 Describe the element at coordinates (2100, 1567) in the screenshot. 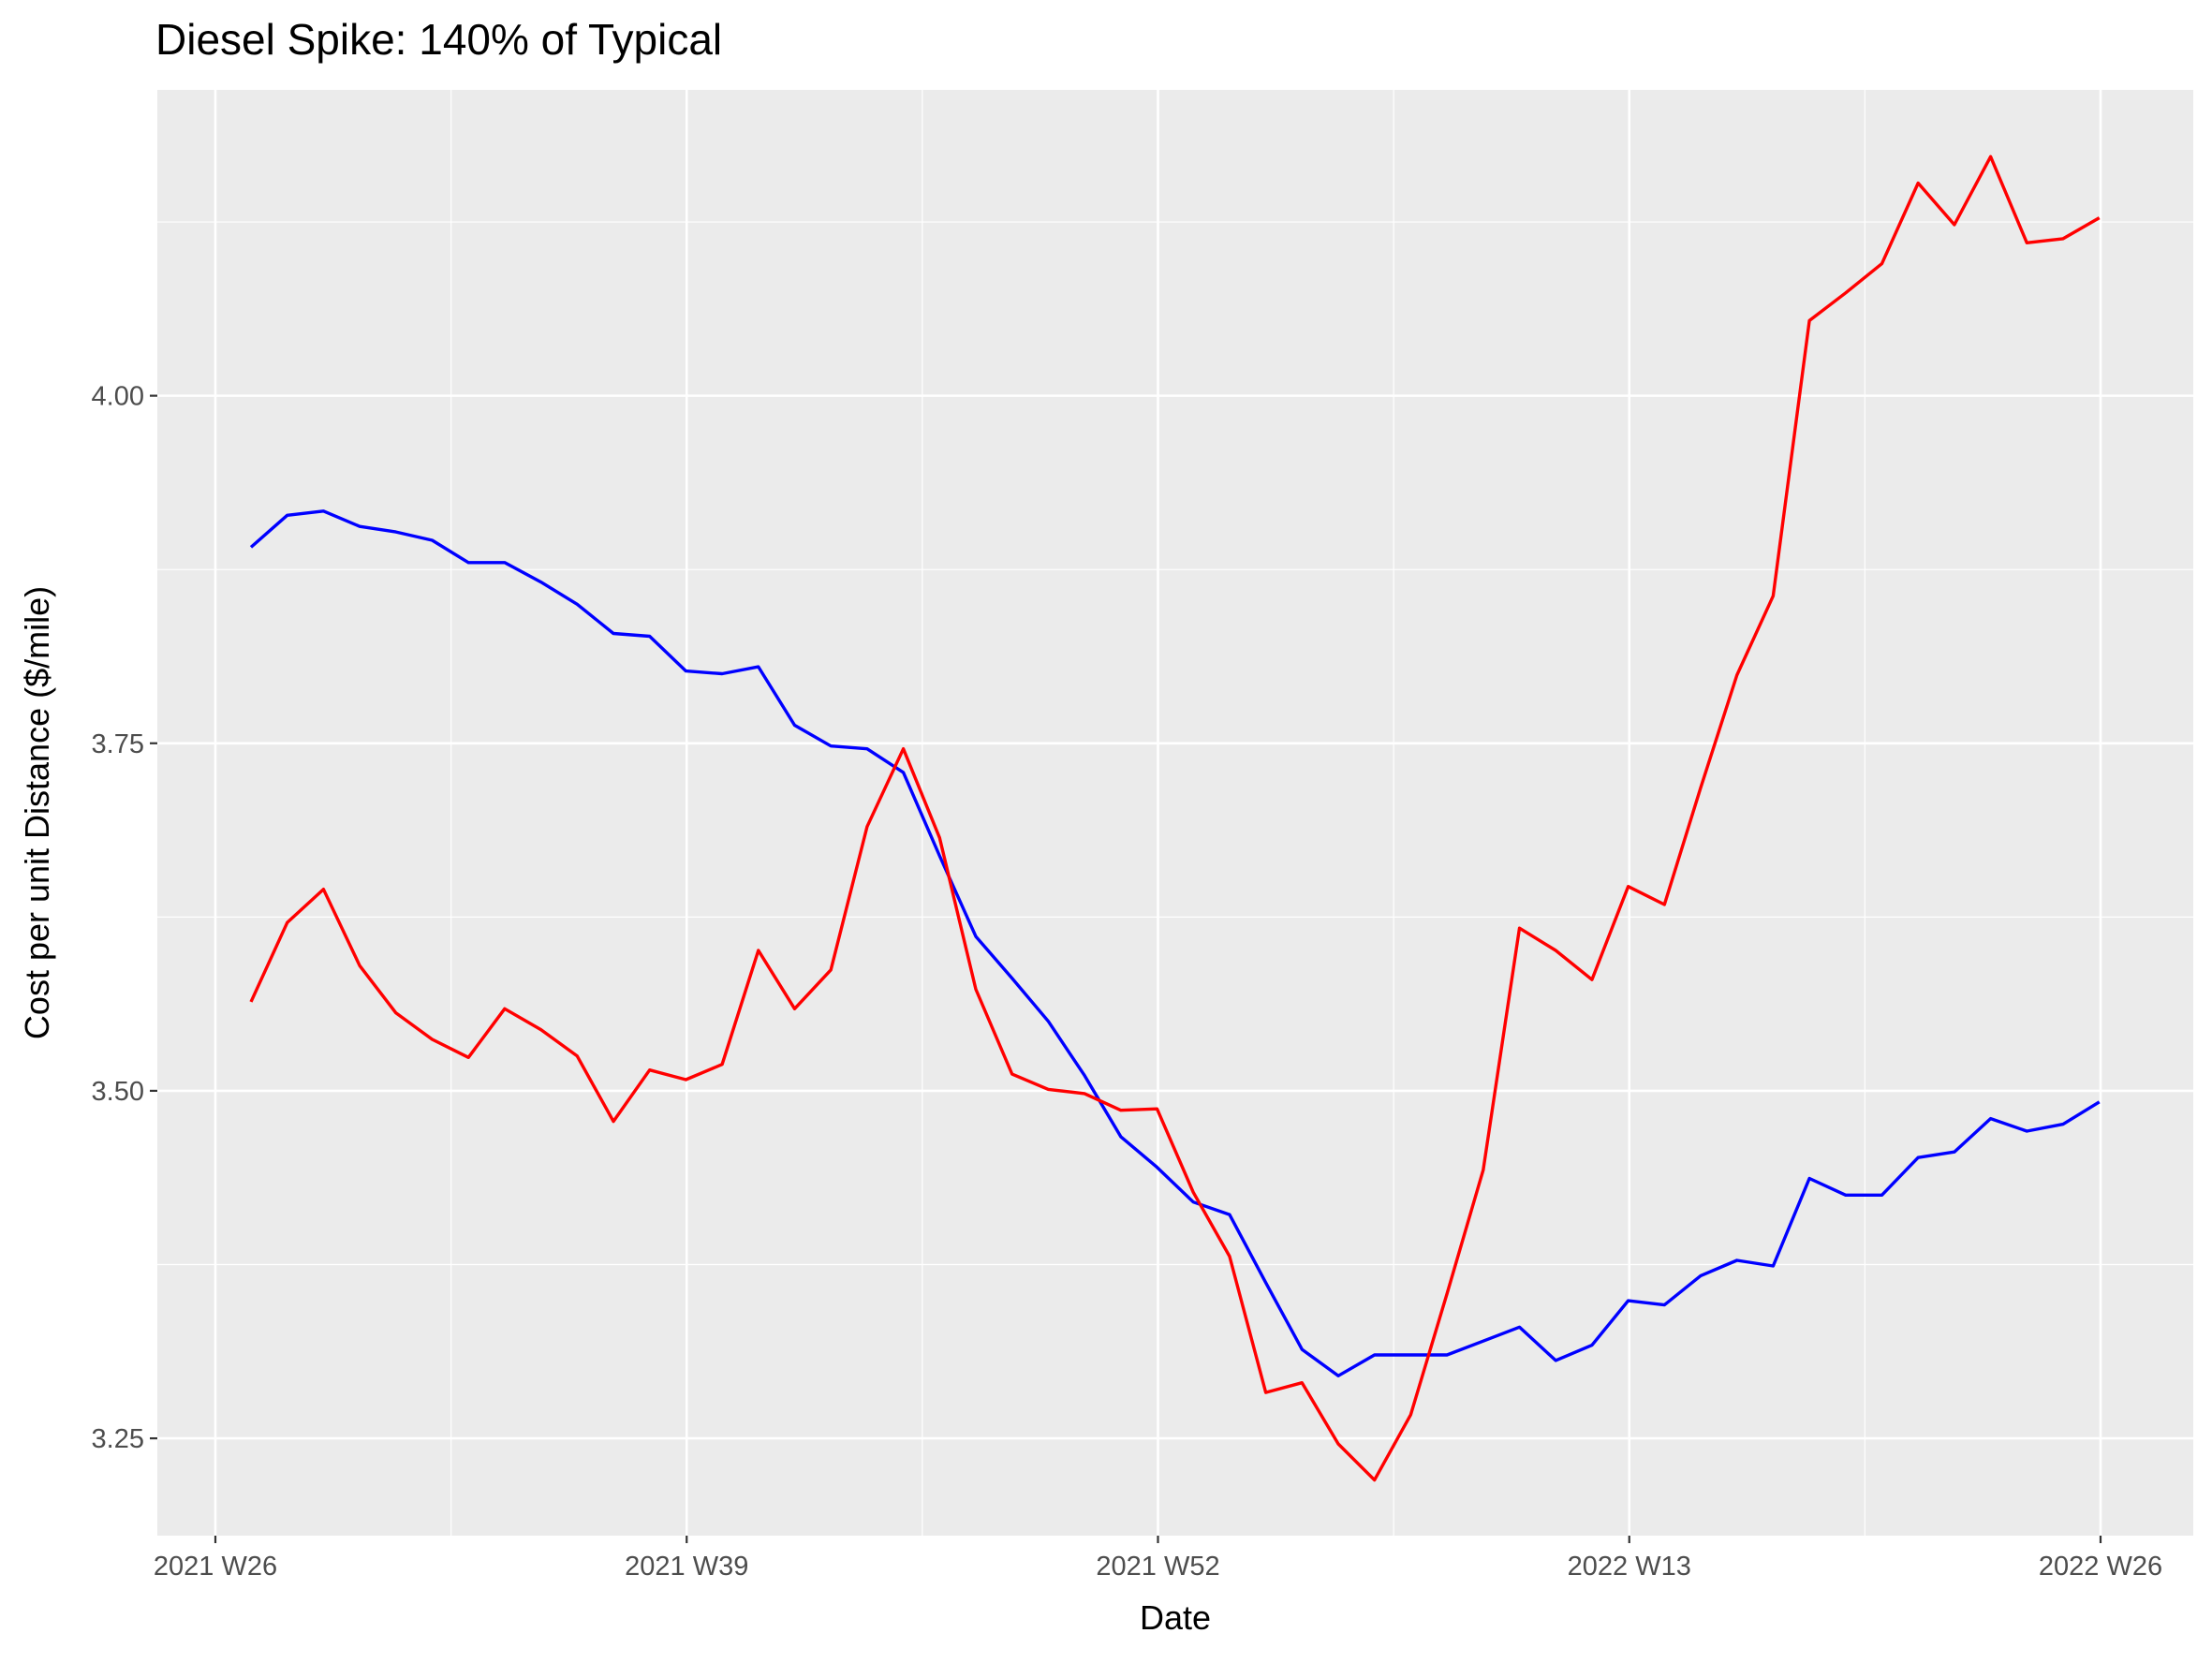

I see `x-tick-label: 2022 W26` at that location.